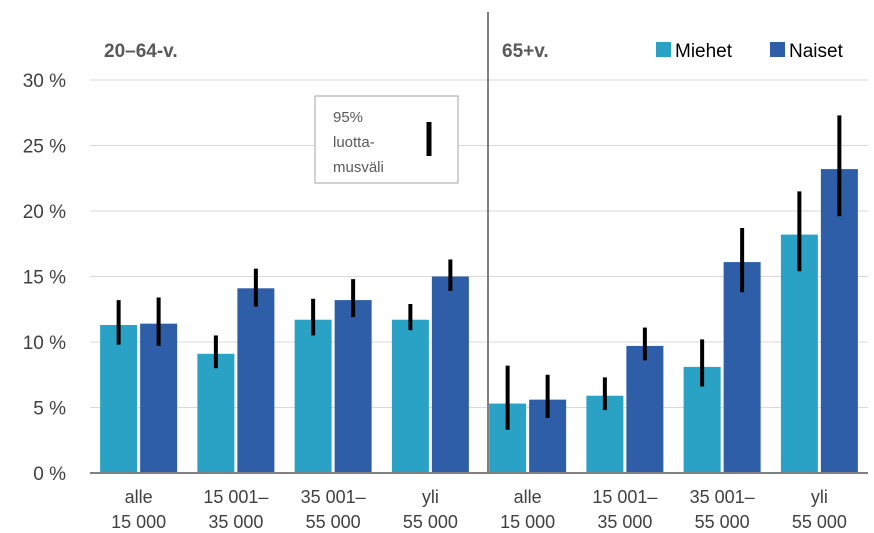 This screenshot has height=533, width=874. Describe the element at coordinates (704, 51) in the screenshot. I see `legend-label-miehet: Miehet` at that location.